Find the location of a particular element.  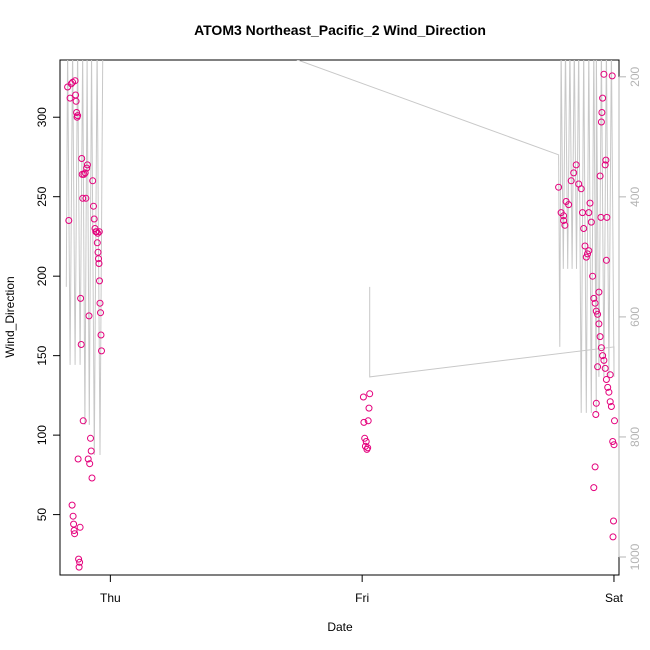

y-tick-label: 250 is located at coordinates (42, 196).